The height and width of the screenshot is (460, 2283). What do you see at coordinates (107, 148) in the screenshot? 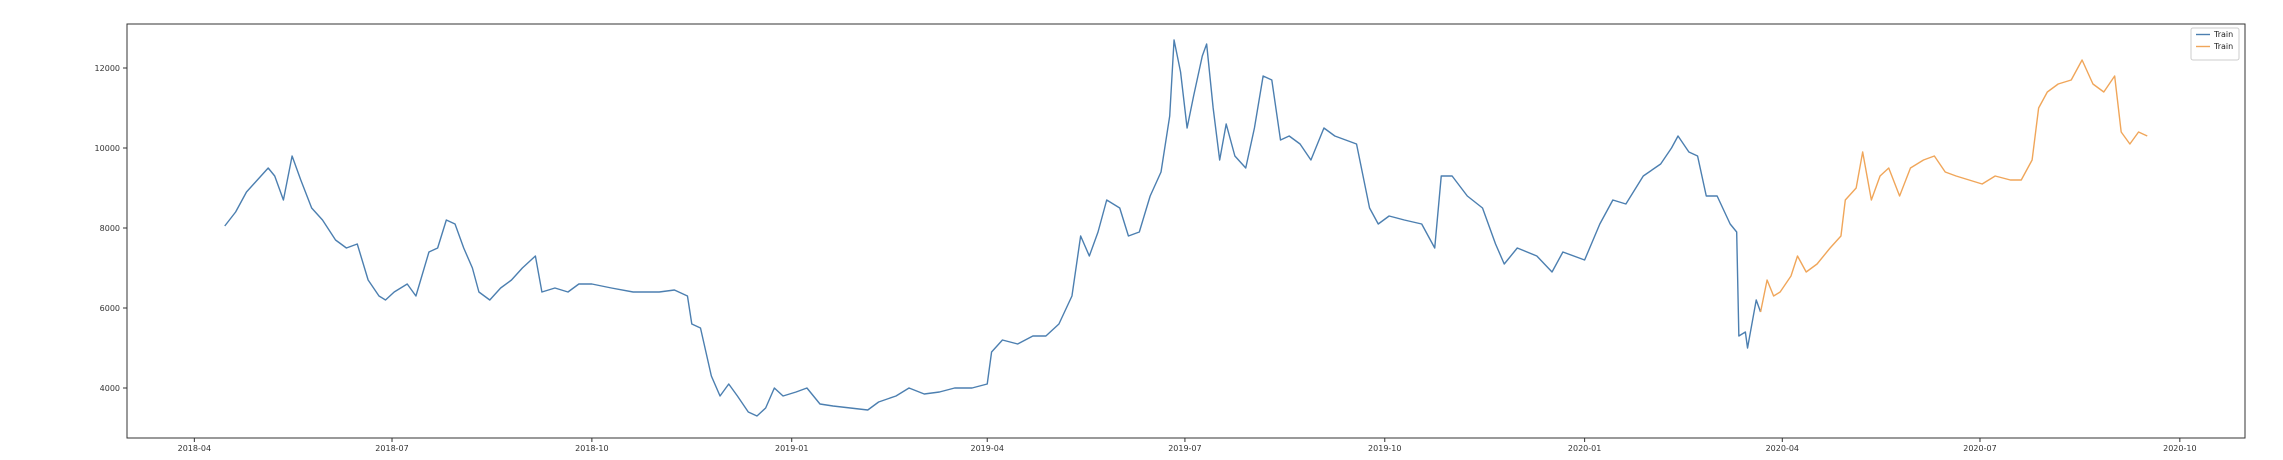
I see `y-tick-label: 10000` at bounding box center [107, 148].